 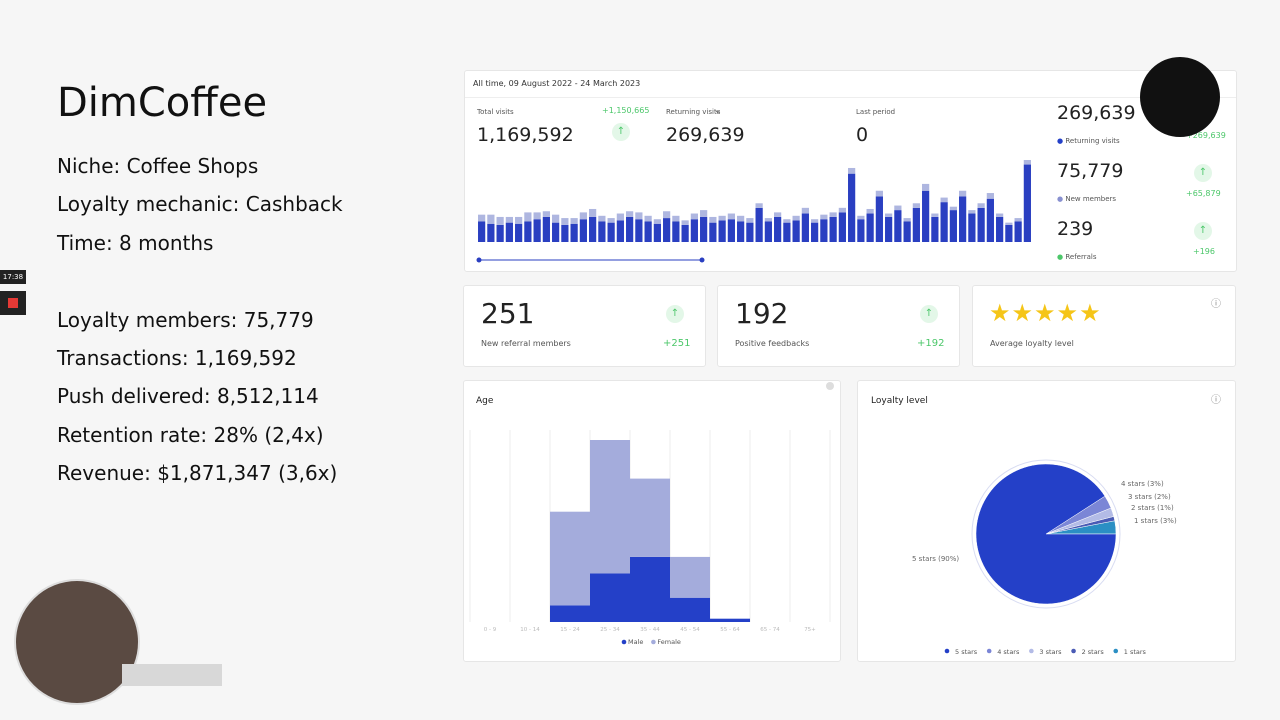 I want to click on x-tick-label: 25 - 34, so click(x=610, y=630).